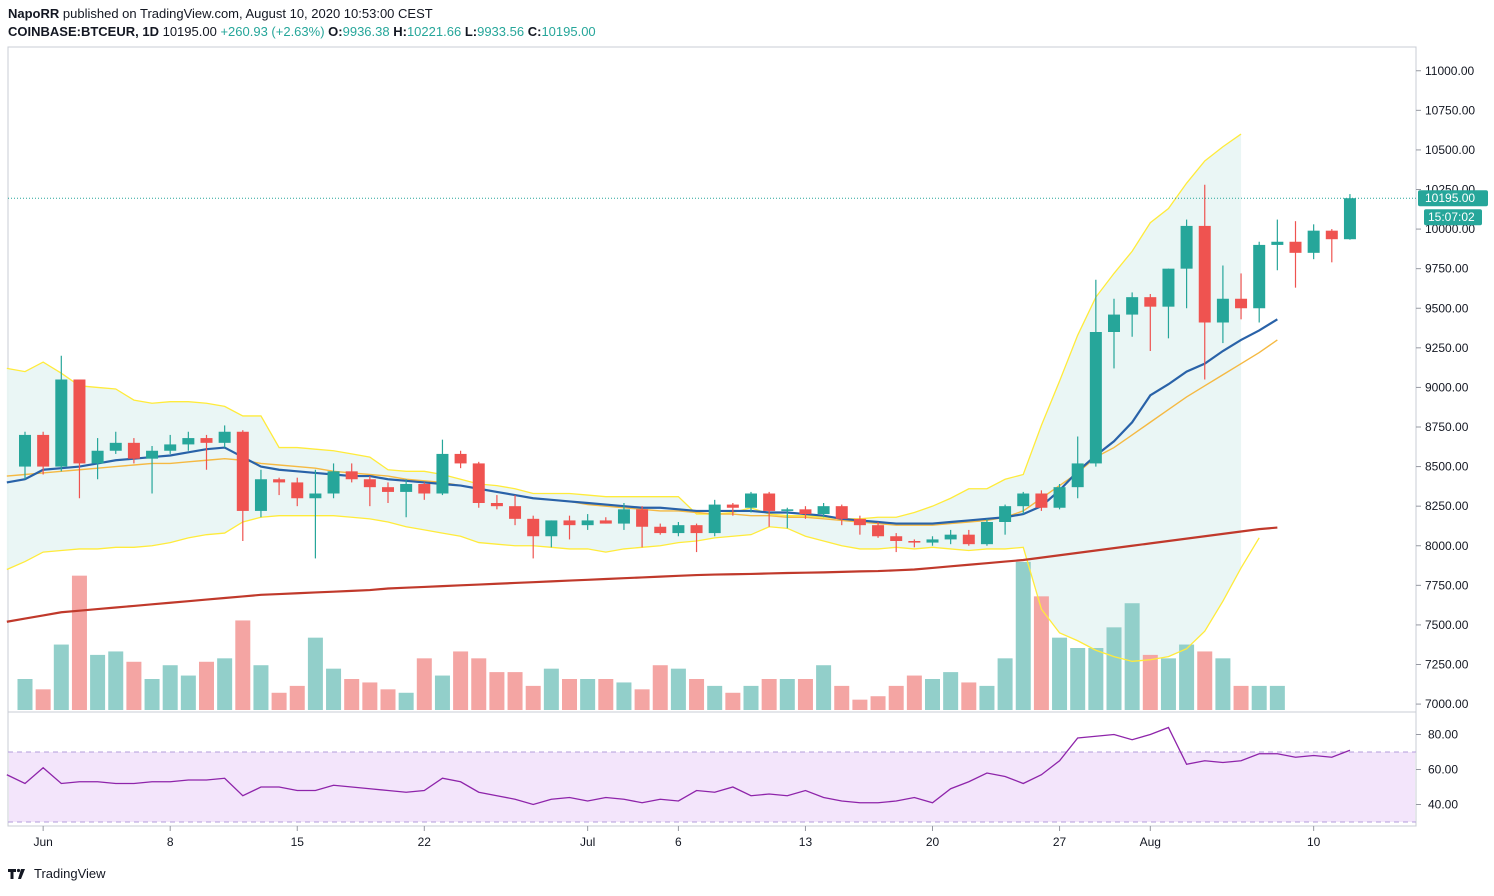  I want to click on low-value: 9933.56, so click(501, 31).